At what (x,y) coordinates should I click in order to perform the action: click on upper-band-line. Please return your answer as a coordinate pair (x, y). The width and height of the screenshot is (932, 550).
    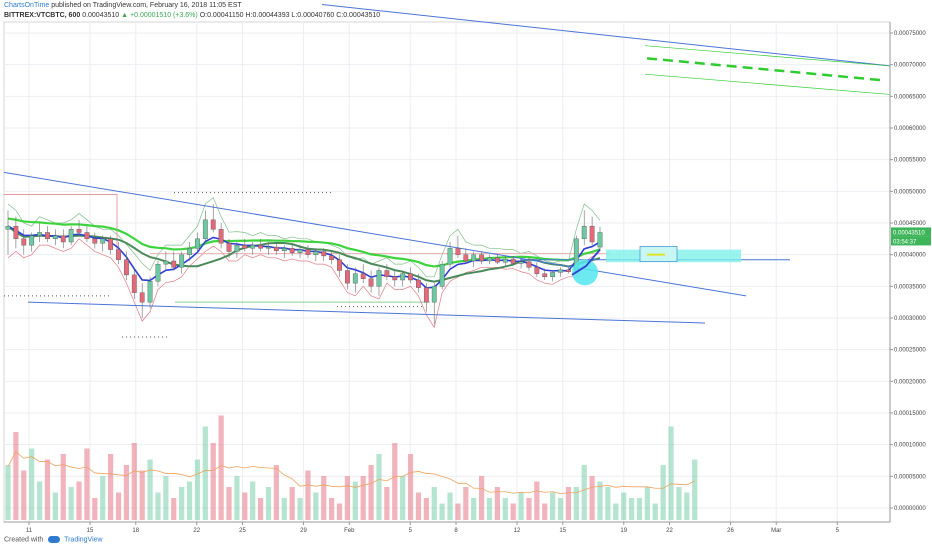
    Looking at the image, I should click on (304, 237).